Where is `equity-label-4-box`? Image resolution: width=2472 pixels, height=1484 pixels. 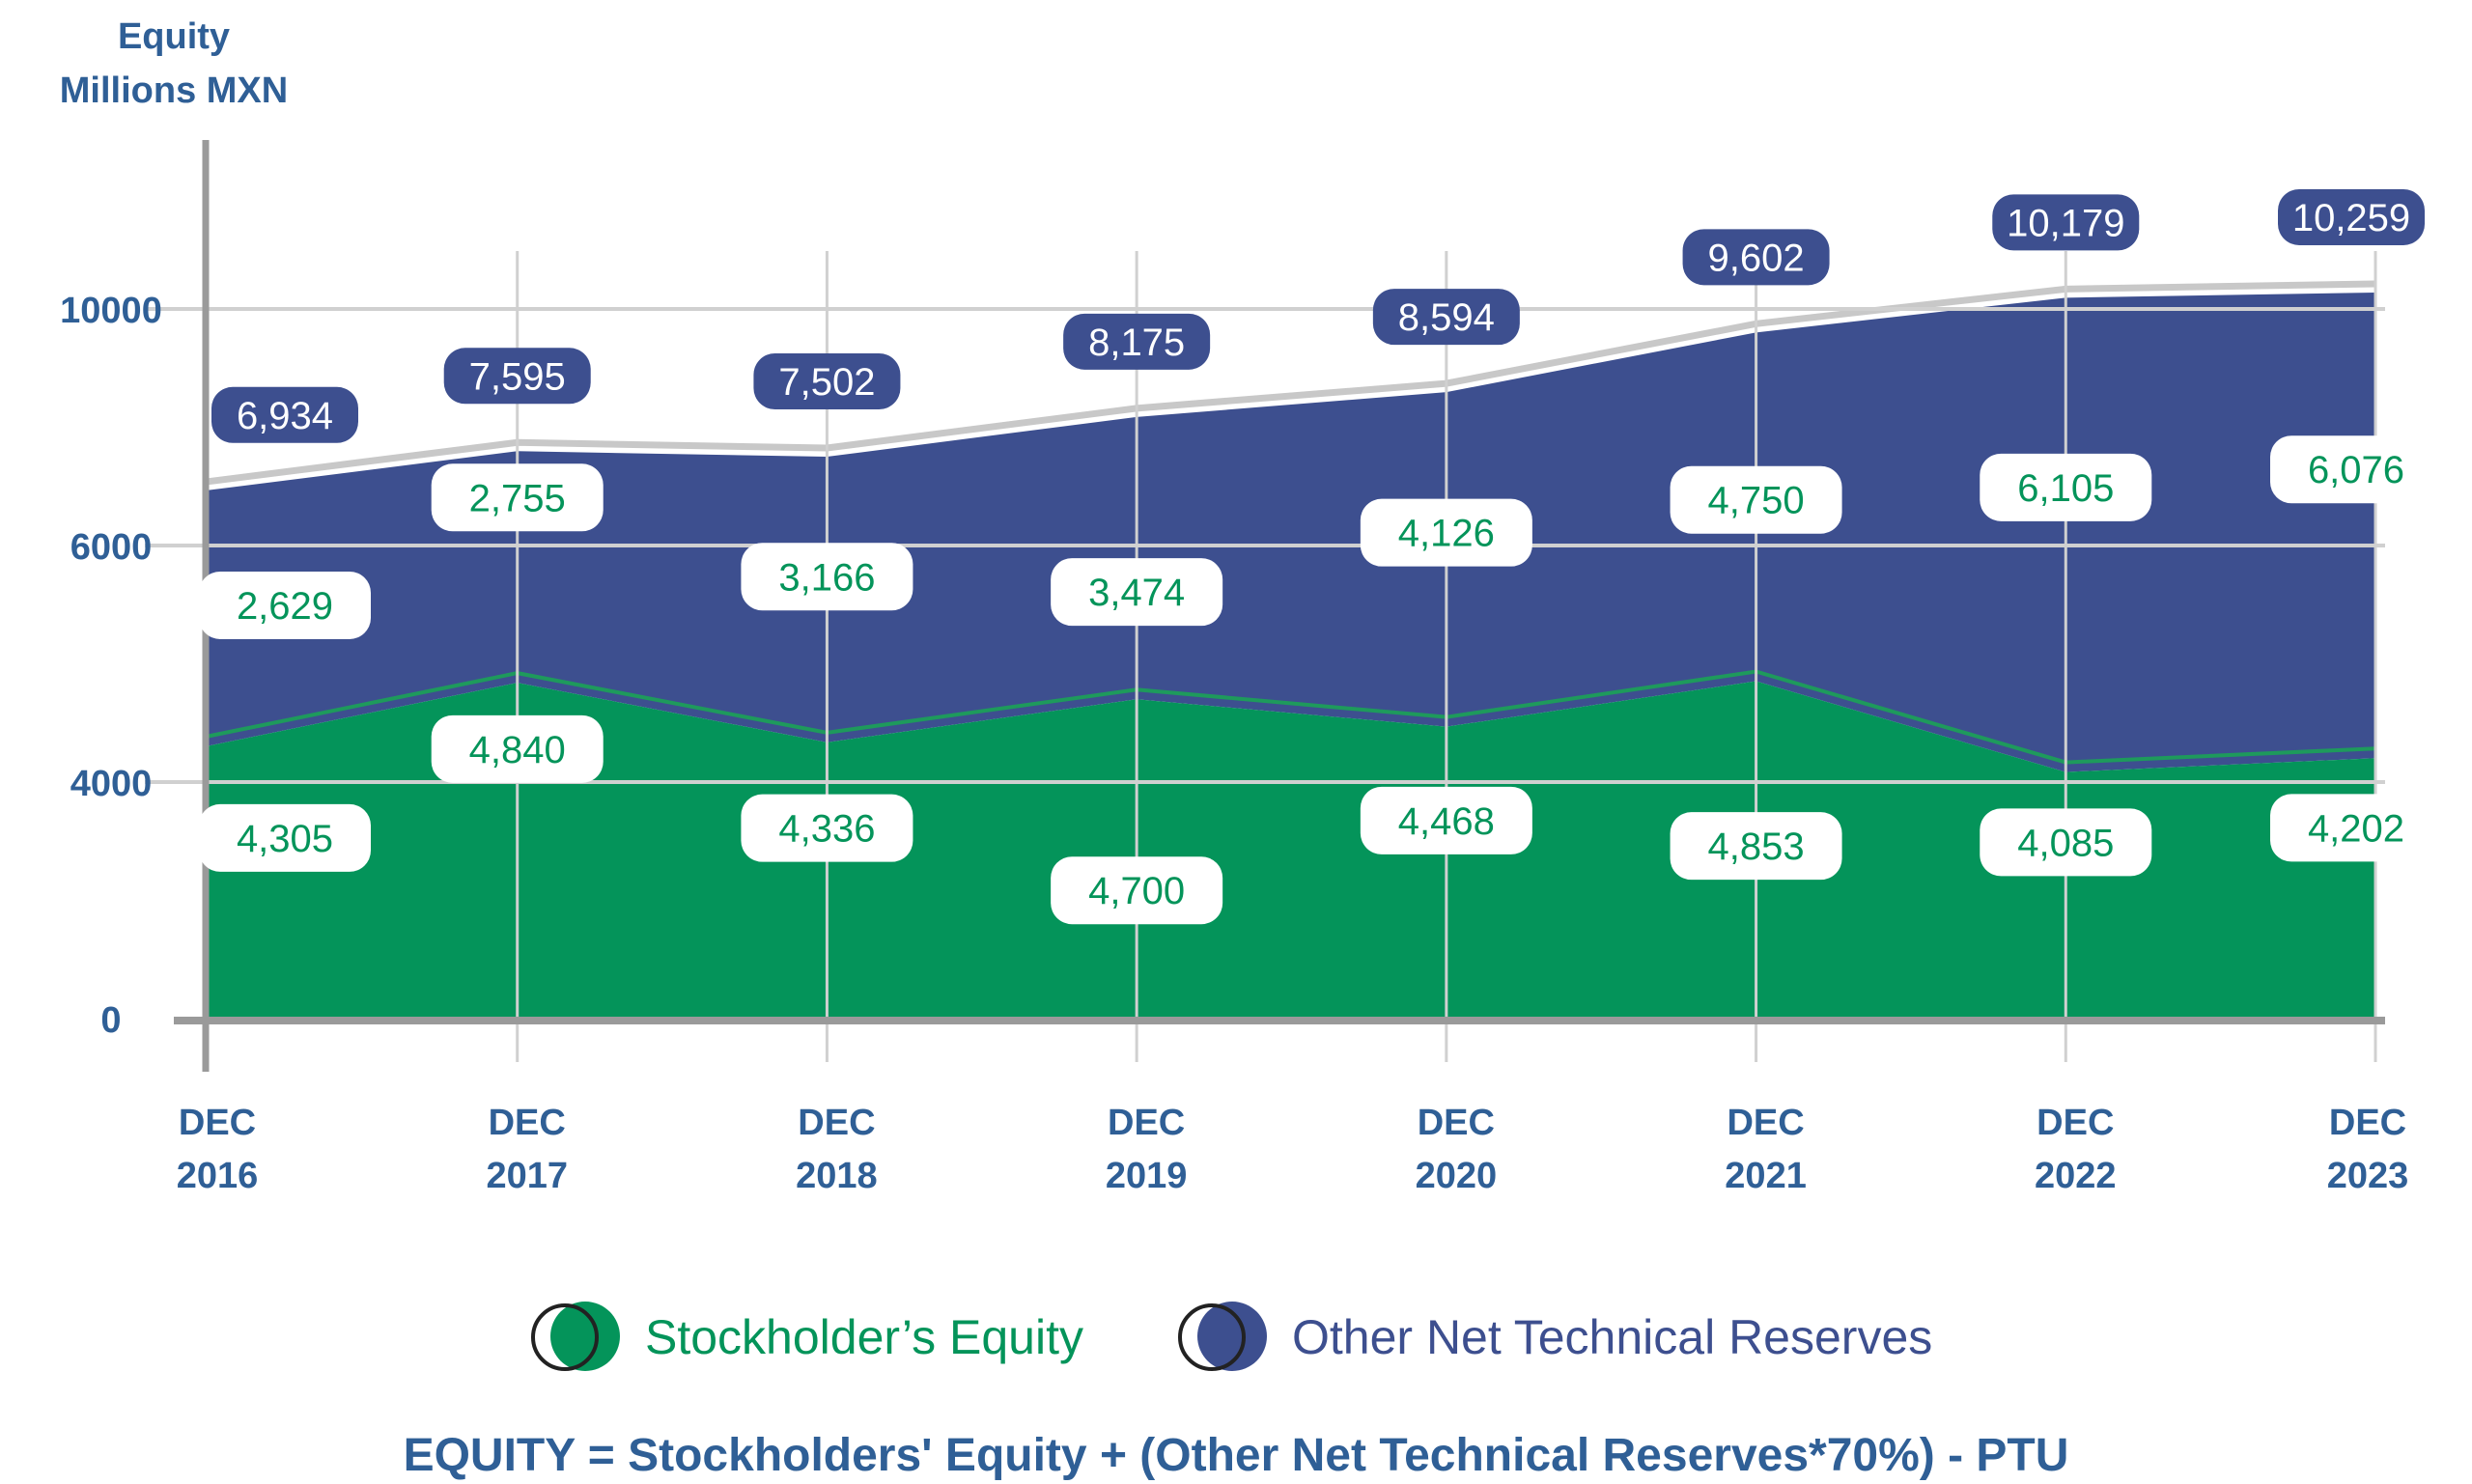 equity-label-4-box is located at coordinates (1446, 820).